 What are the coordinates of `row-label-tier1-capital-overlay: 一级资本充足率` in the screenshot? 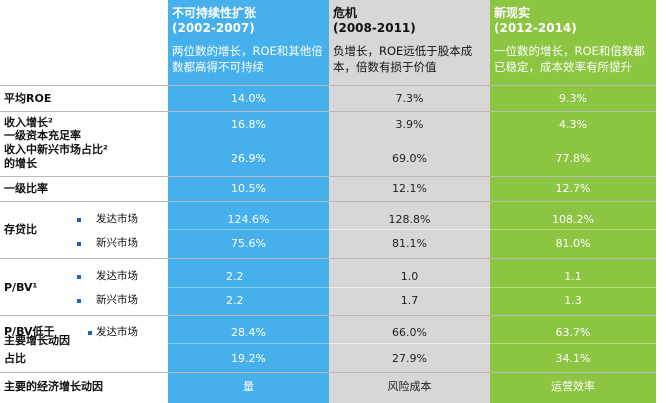 It's located at (42, 135).